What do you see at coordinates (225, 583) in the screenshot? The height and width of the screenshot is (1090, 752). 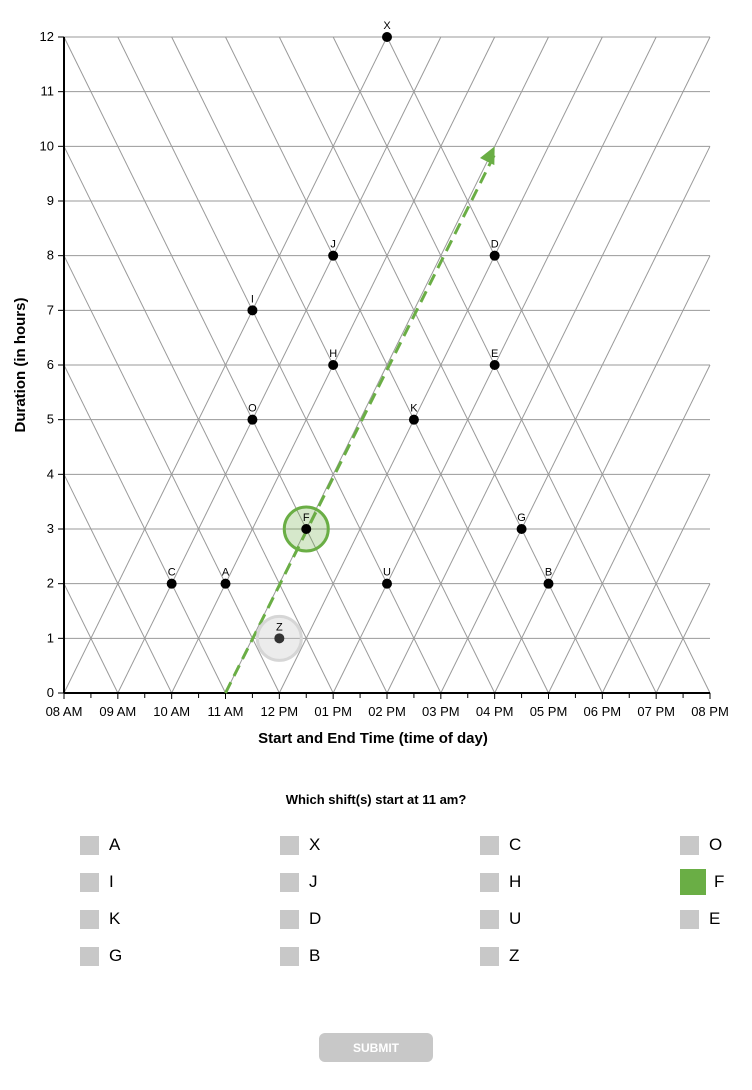 I see `data-point-a` at bounding box center [225, 583].